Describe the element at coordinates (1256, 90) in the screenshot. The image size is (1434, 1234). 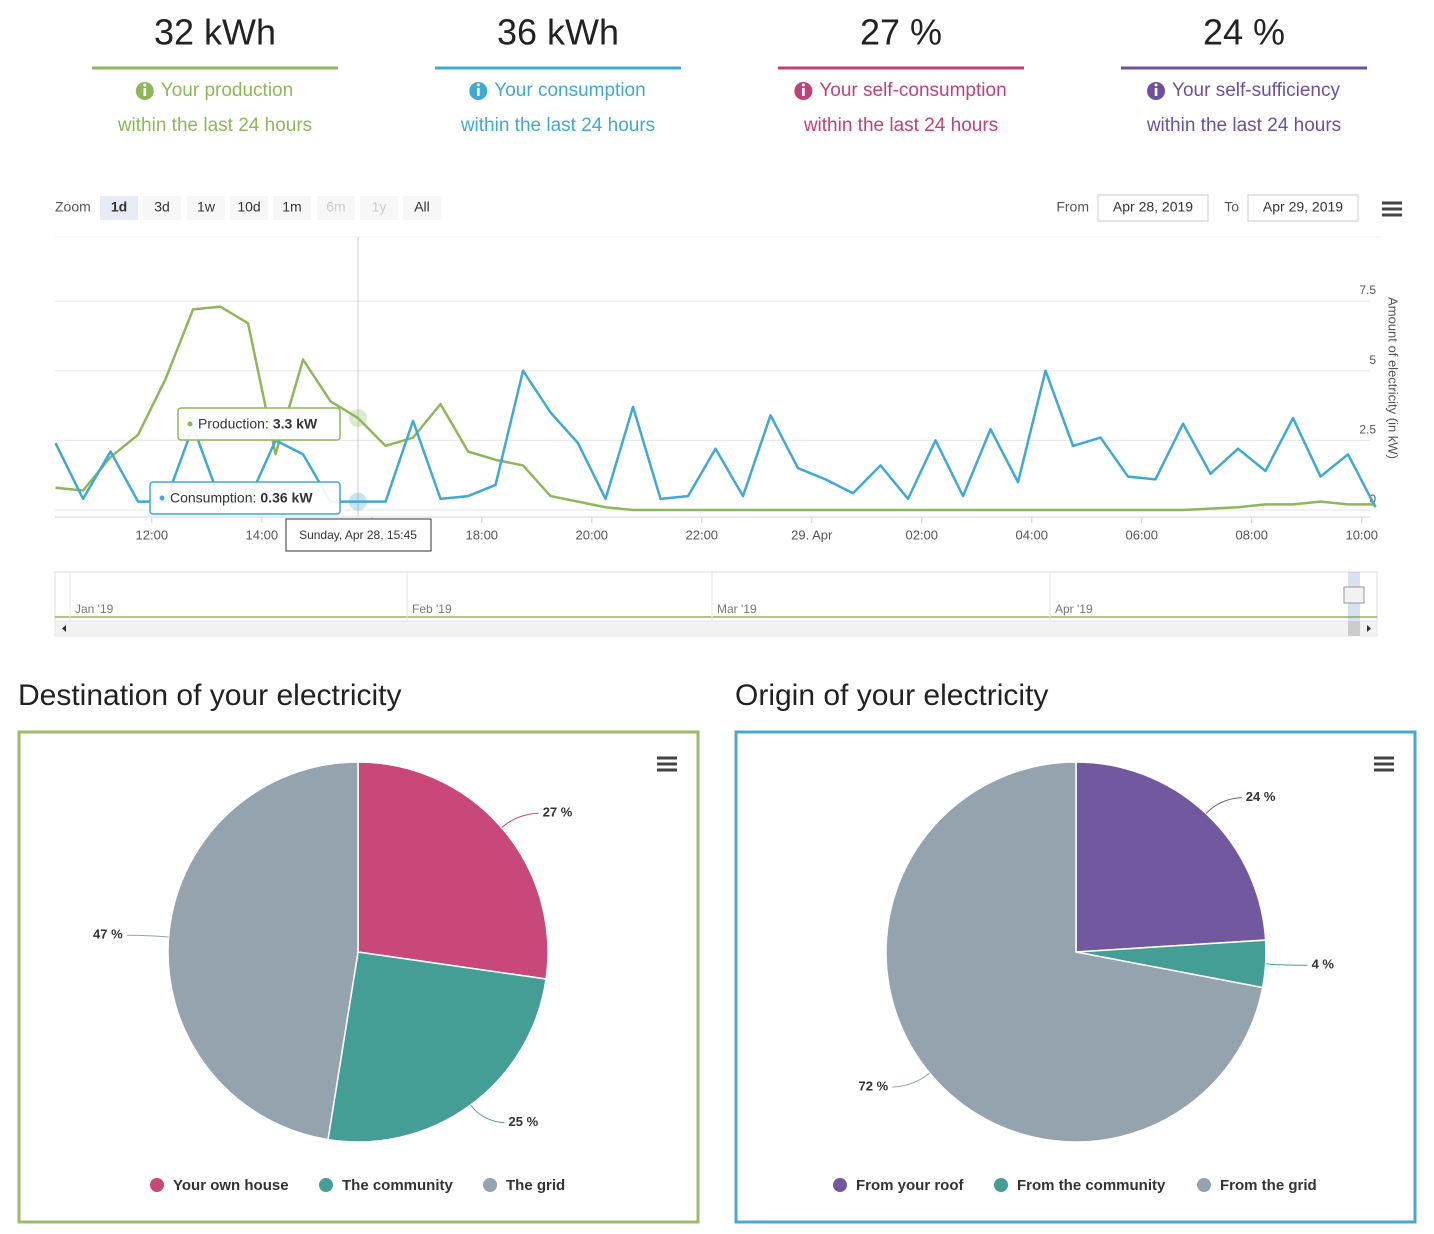
I see `kpi-label: Your self-sufficiency` at that location.